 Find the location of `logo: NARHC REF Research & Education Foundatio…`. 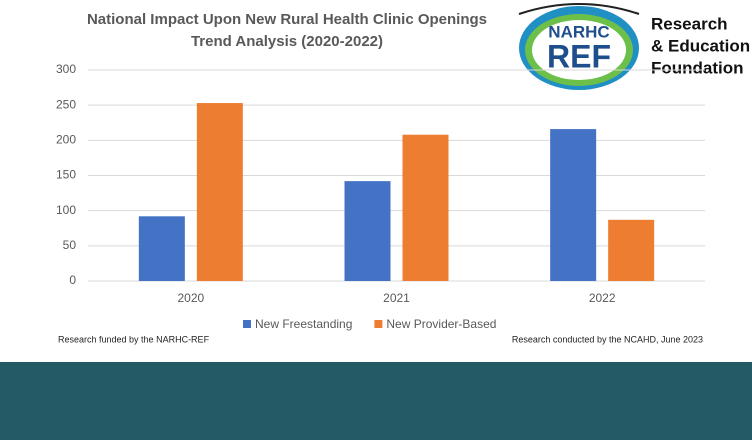

logo: NARHC REF Research & Education Foundatio… is located at coordinates (634, 46).